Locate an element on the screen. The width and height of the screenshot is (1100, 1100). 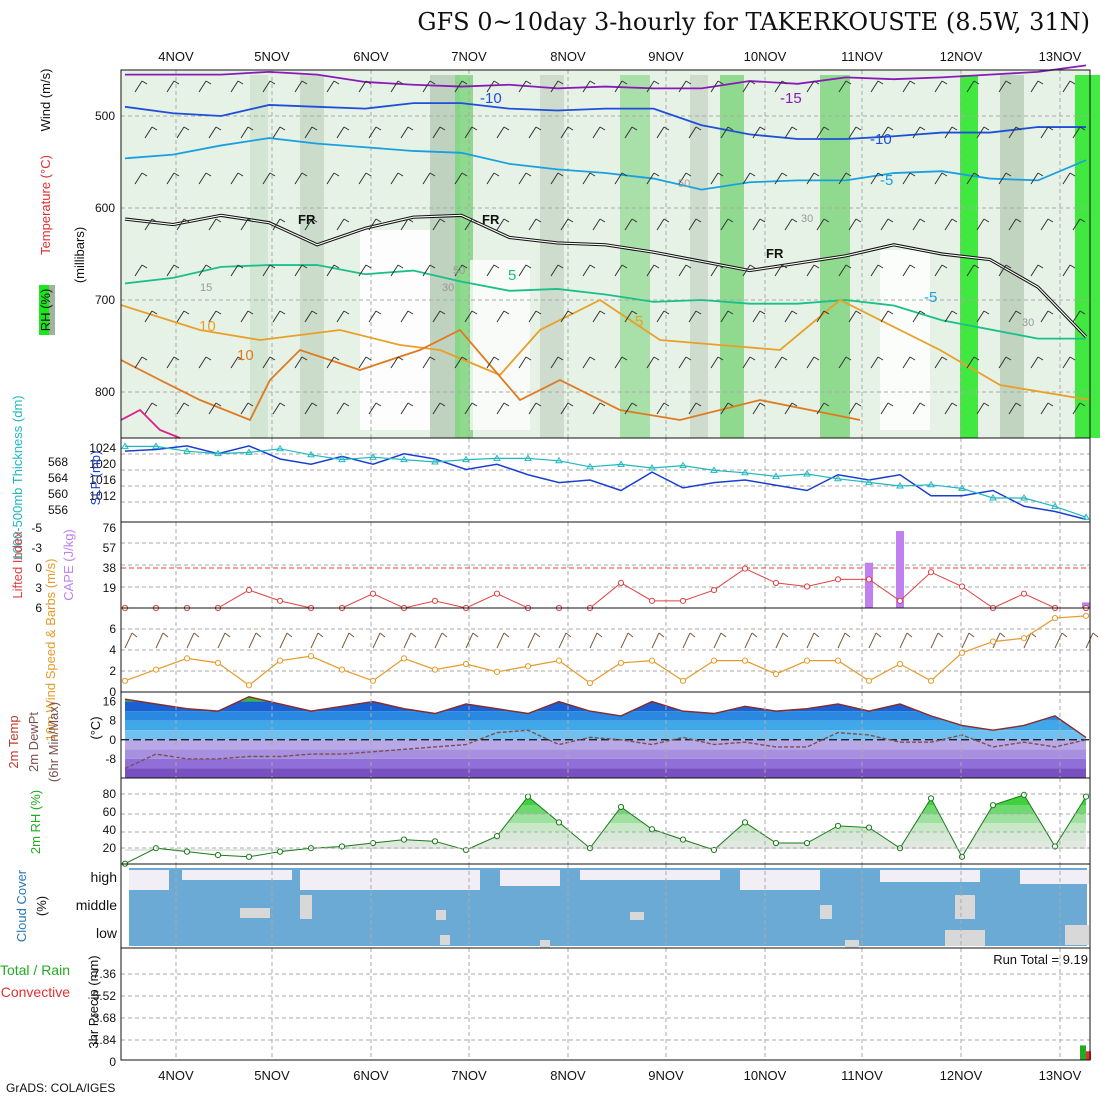
relative-humidity-panel: 80 60 40 20 2m RH (%) is located at coordinates (559, 822).